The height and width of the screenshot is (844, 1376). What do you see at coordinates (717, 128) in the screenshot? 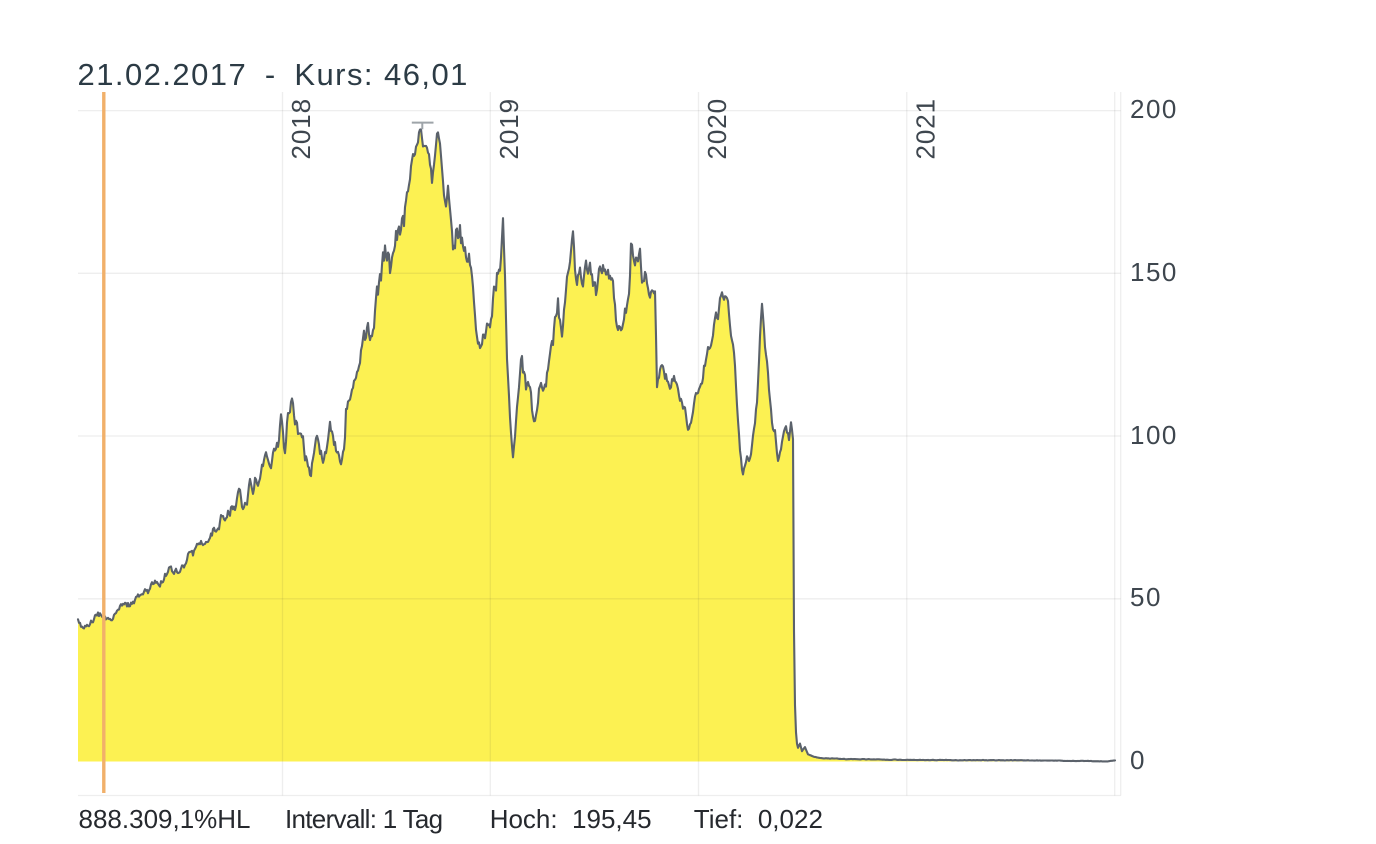
I see `svg-text: 2020` at bounding box center [717, 128].